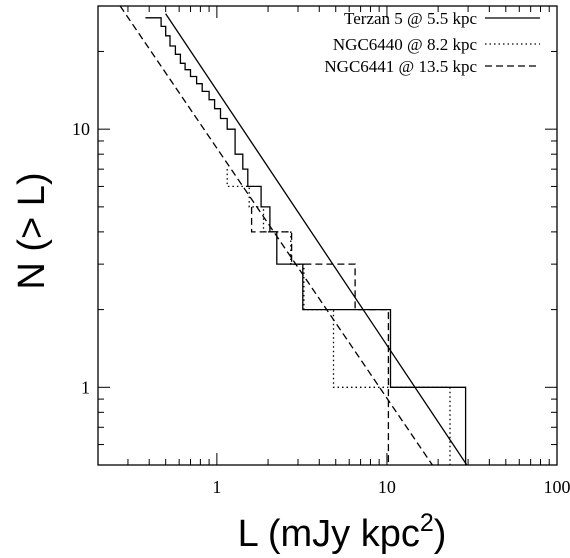 This screenshot has width=570, height=558. What do you see at coordinates (557, 487) in the screenshot?
I see `x-tick-label: 100` at bounding box center [557, 487].